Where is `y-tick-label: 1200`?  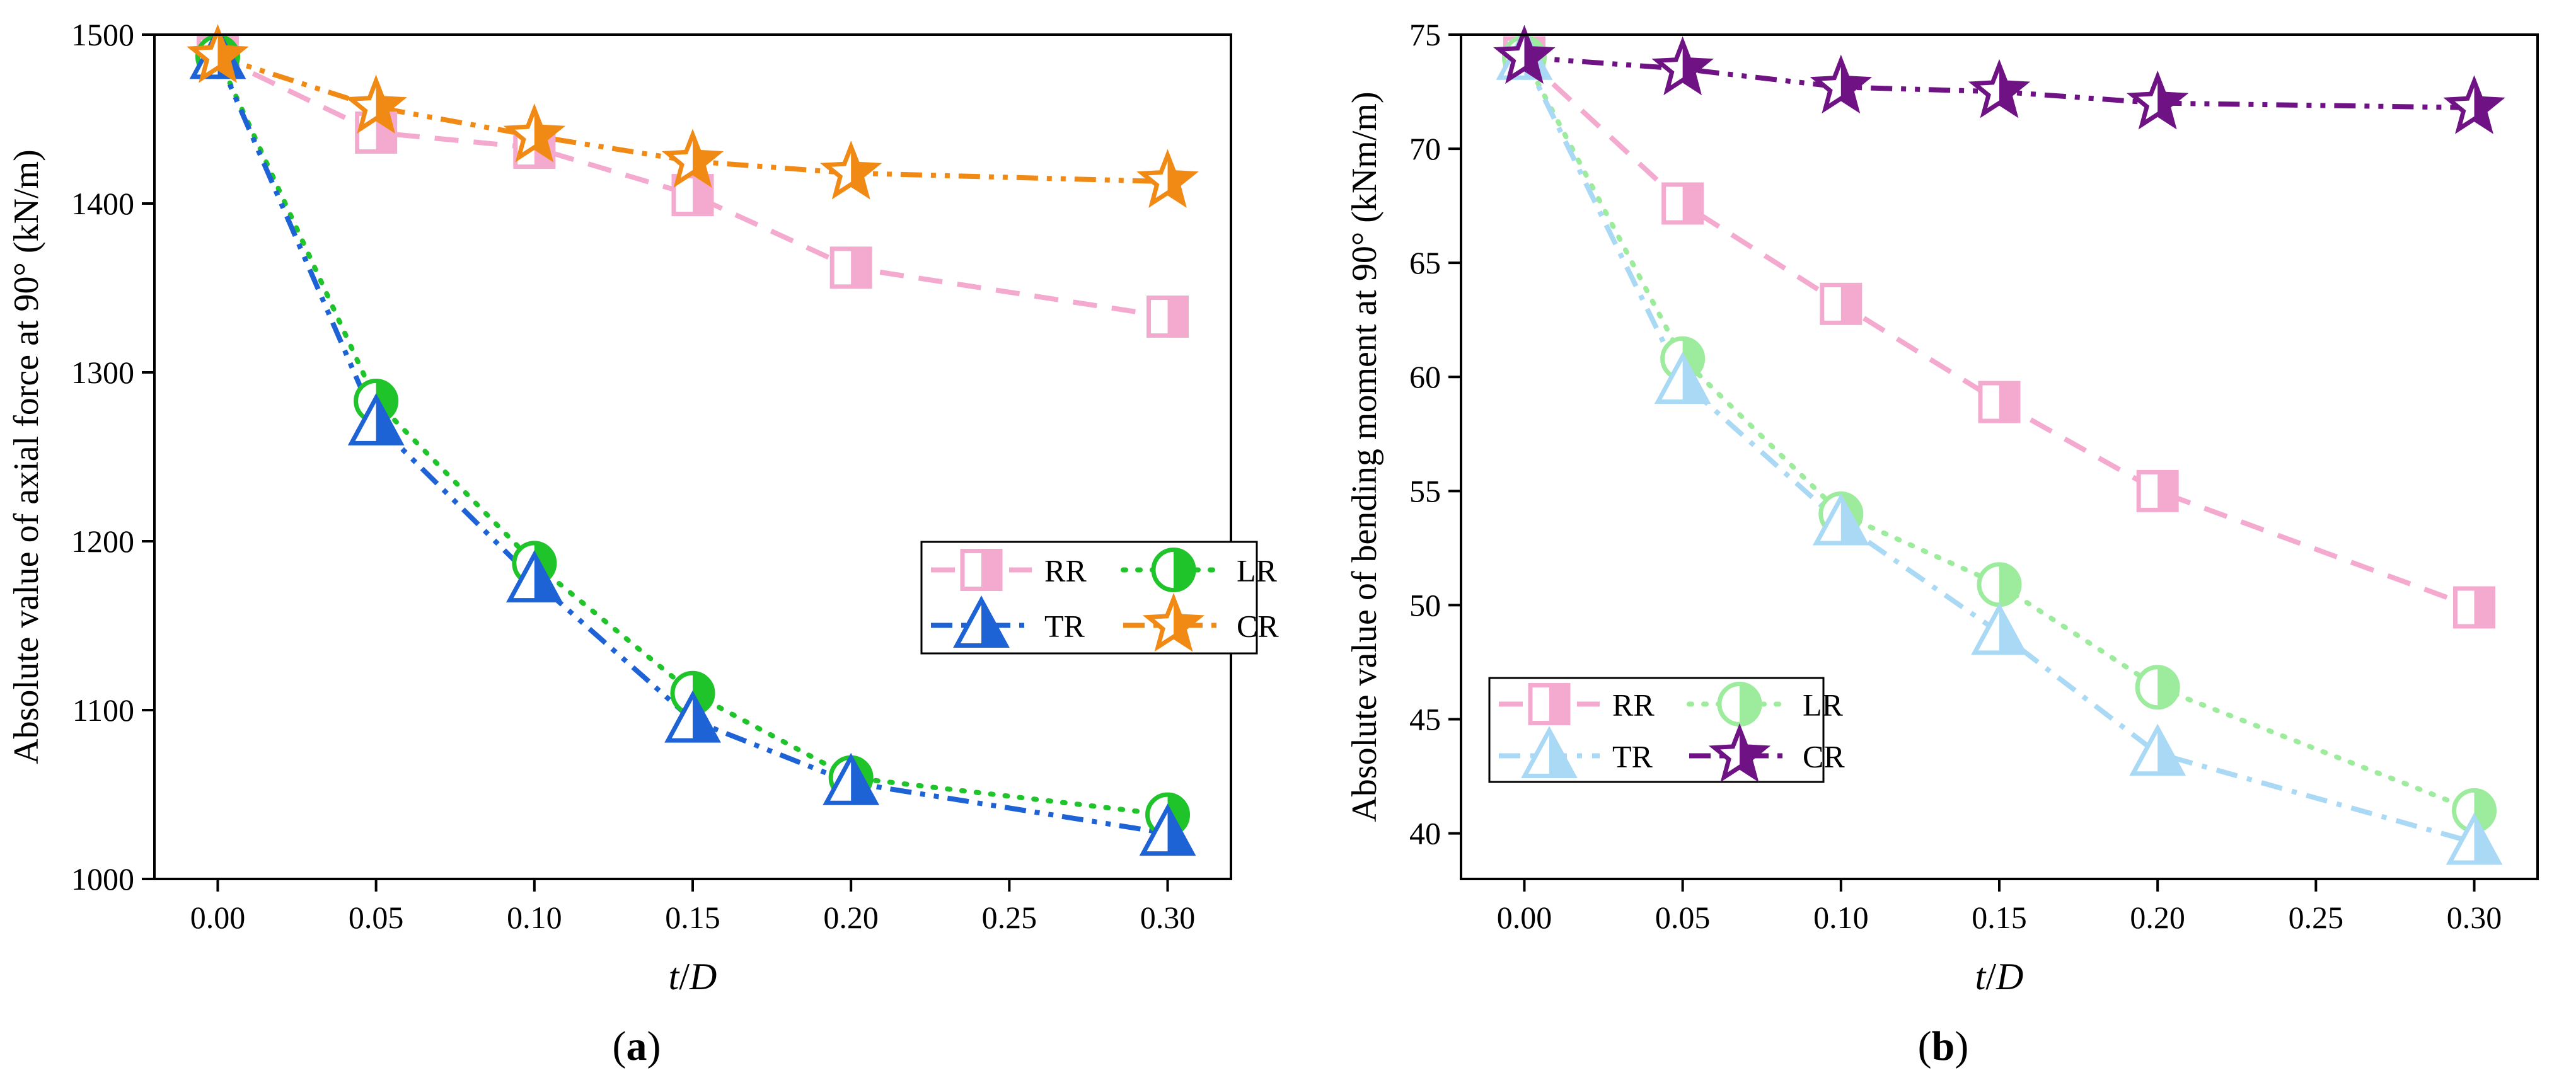
y-tick-label: 1200 is located at coordinates (102, 542).